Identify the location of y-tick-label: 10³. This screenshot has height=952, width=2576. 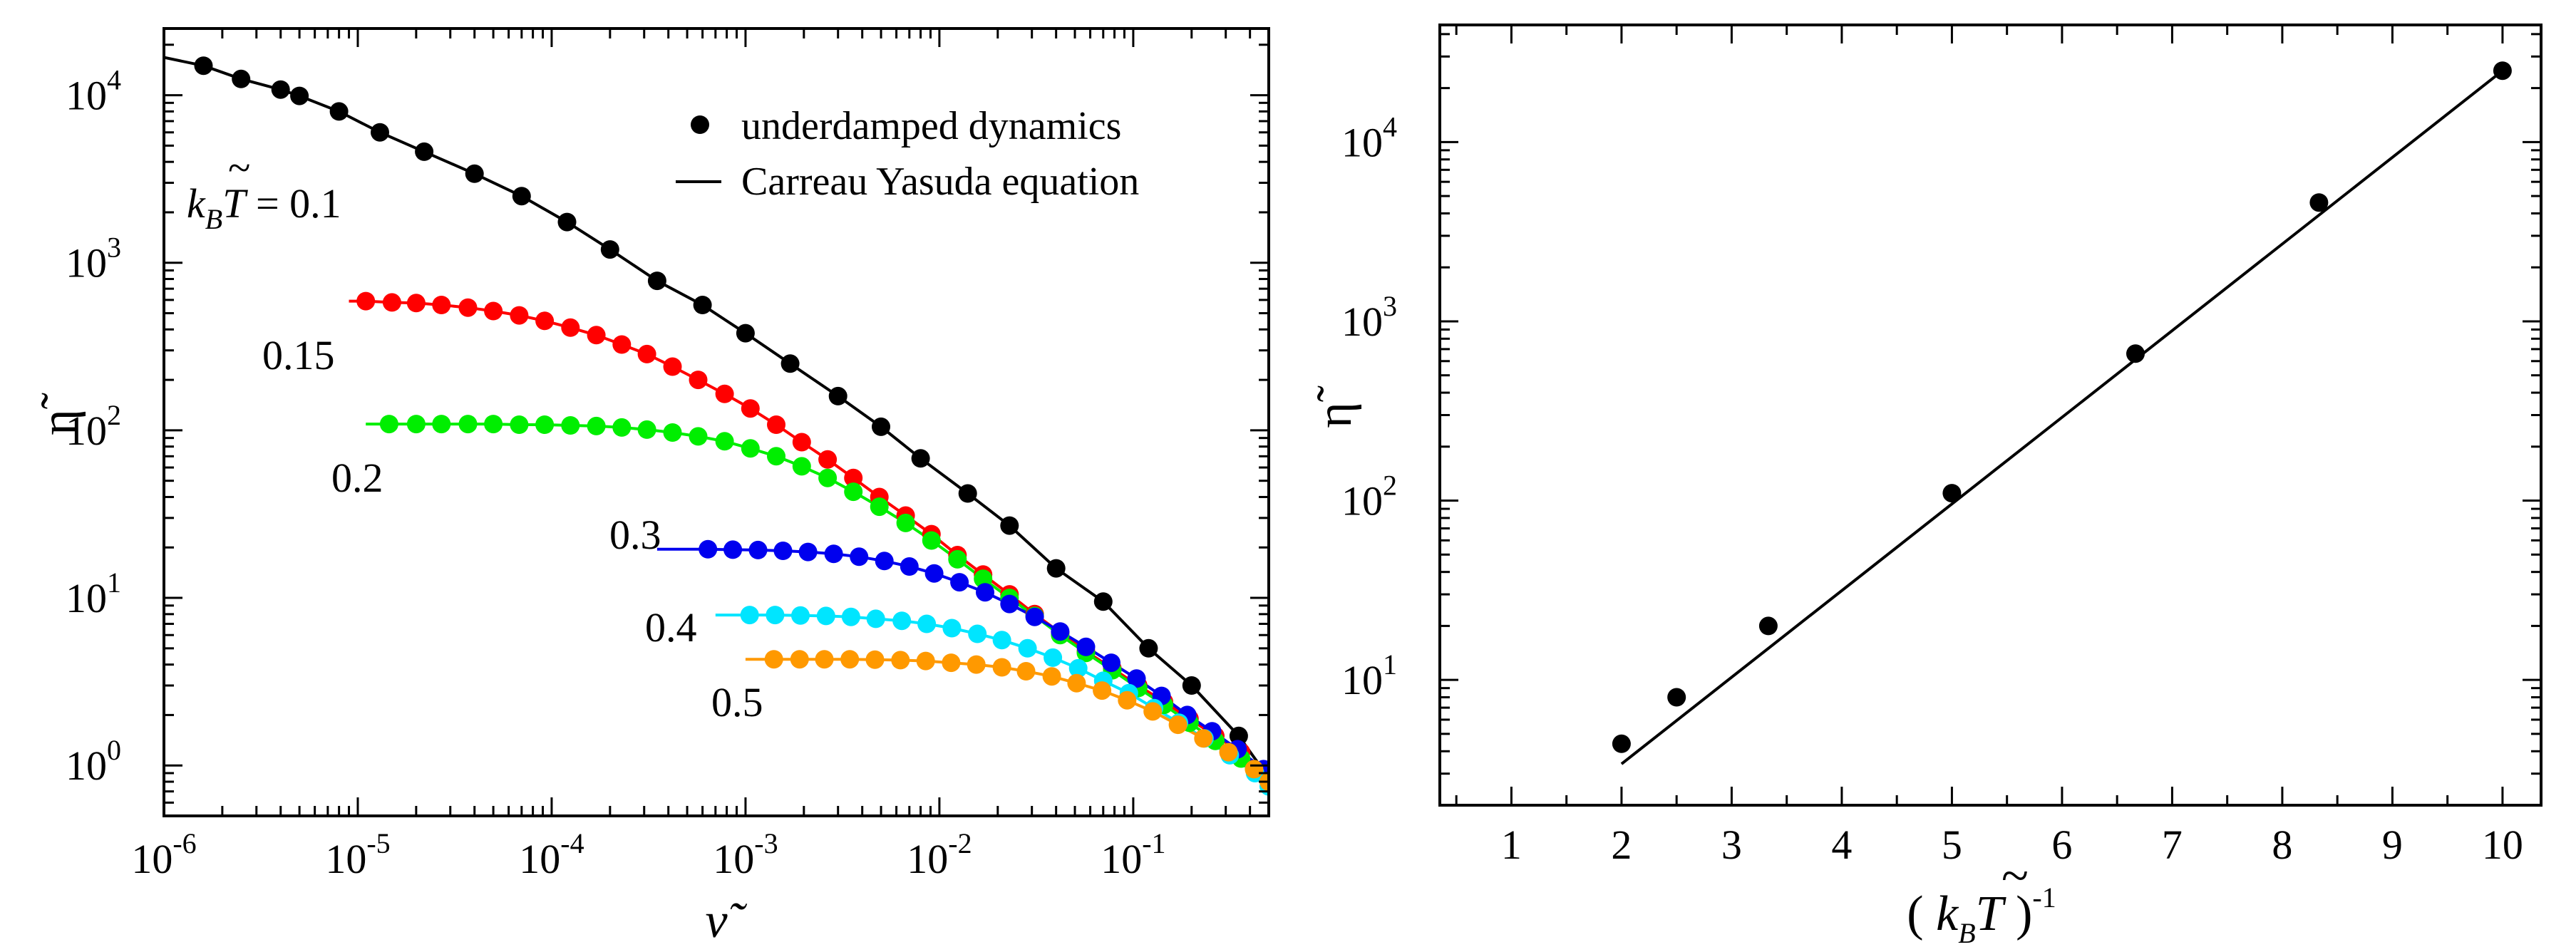
(1369, 317).